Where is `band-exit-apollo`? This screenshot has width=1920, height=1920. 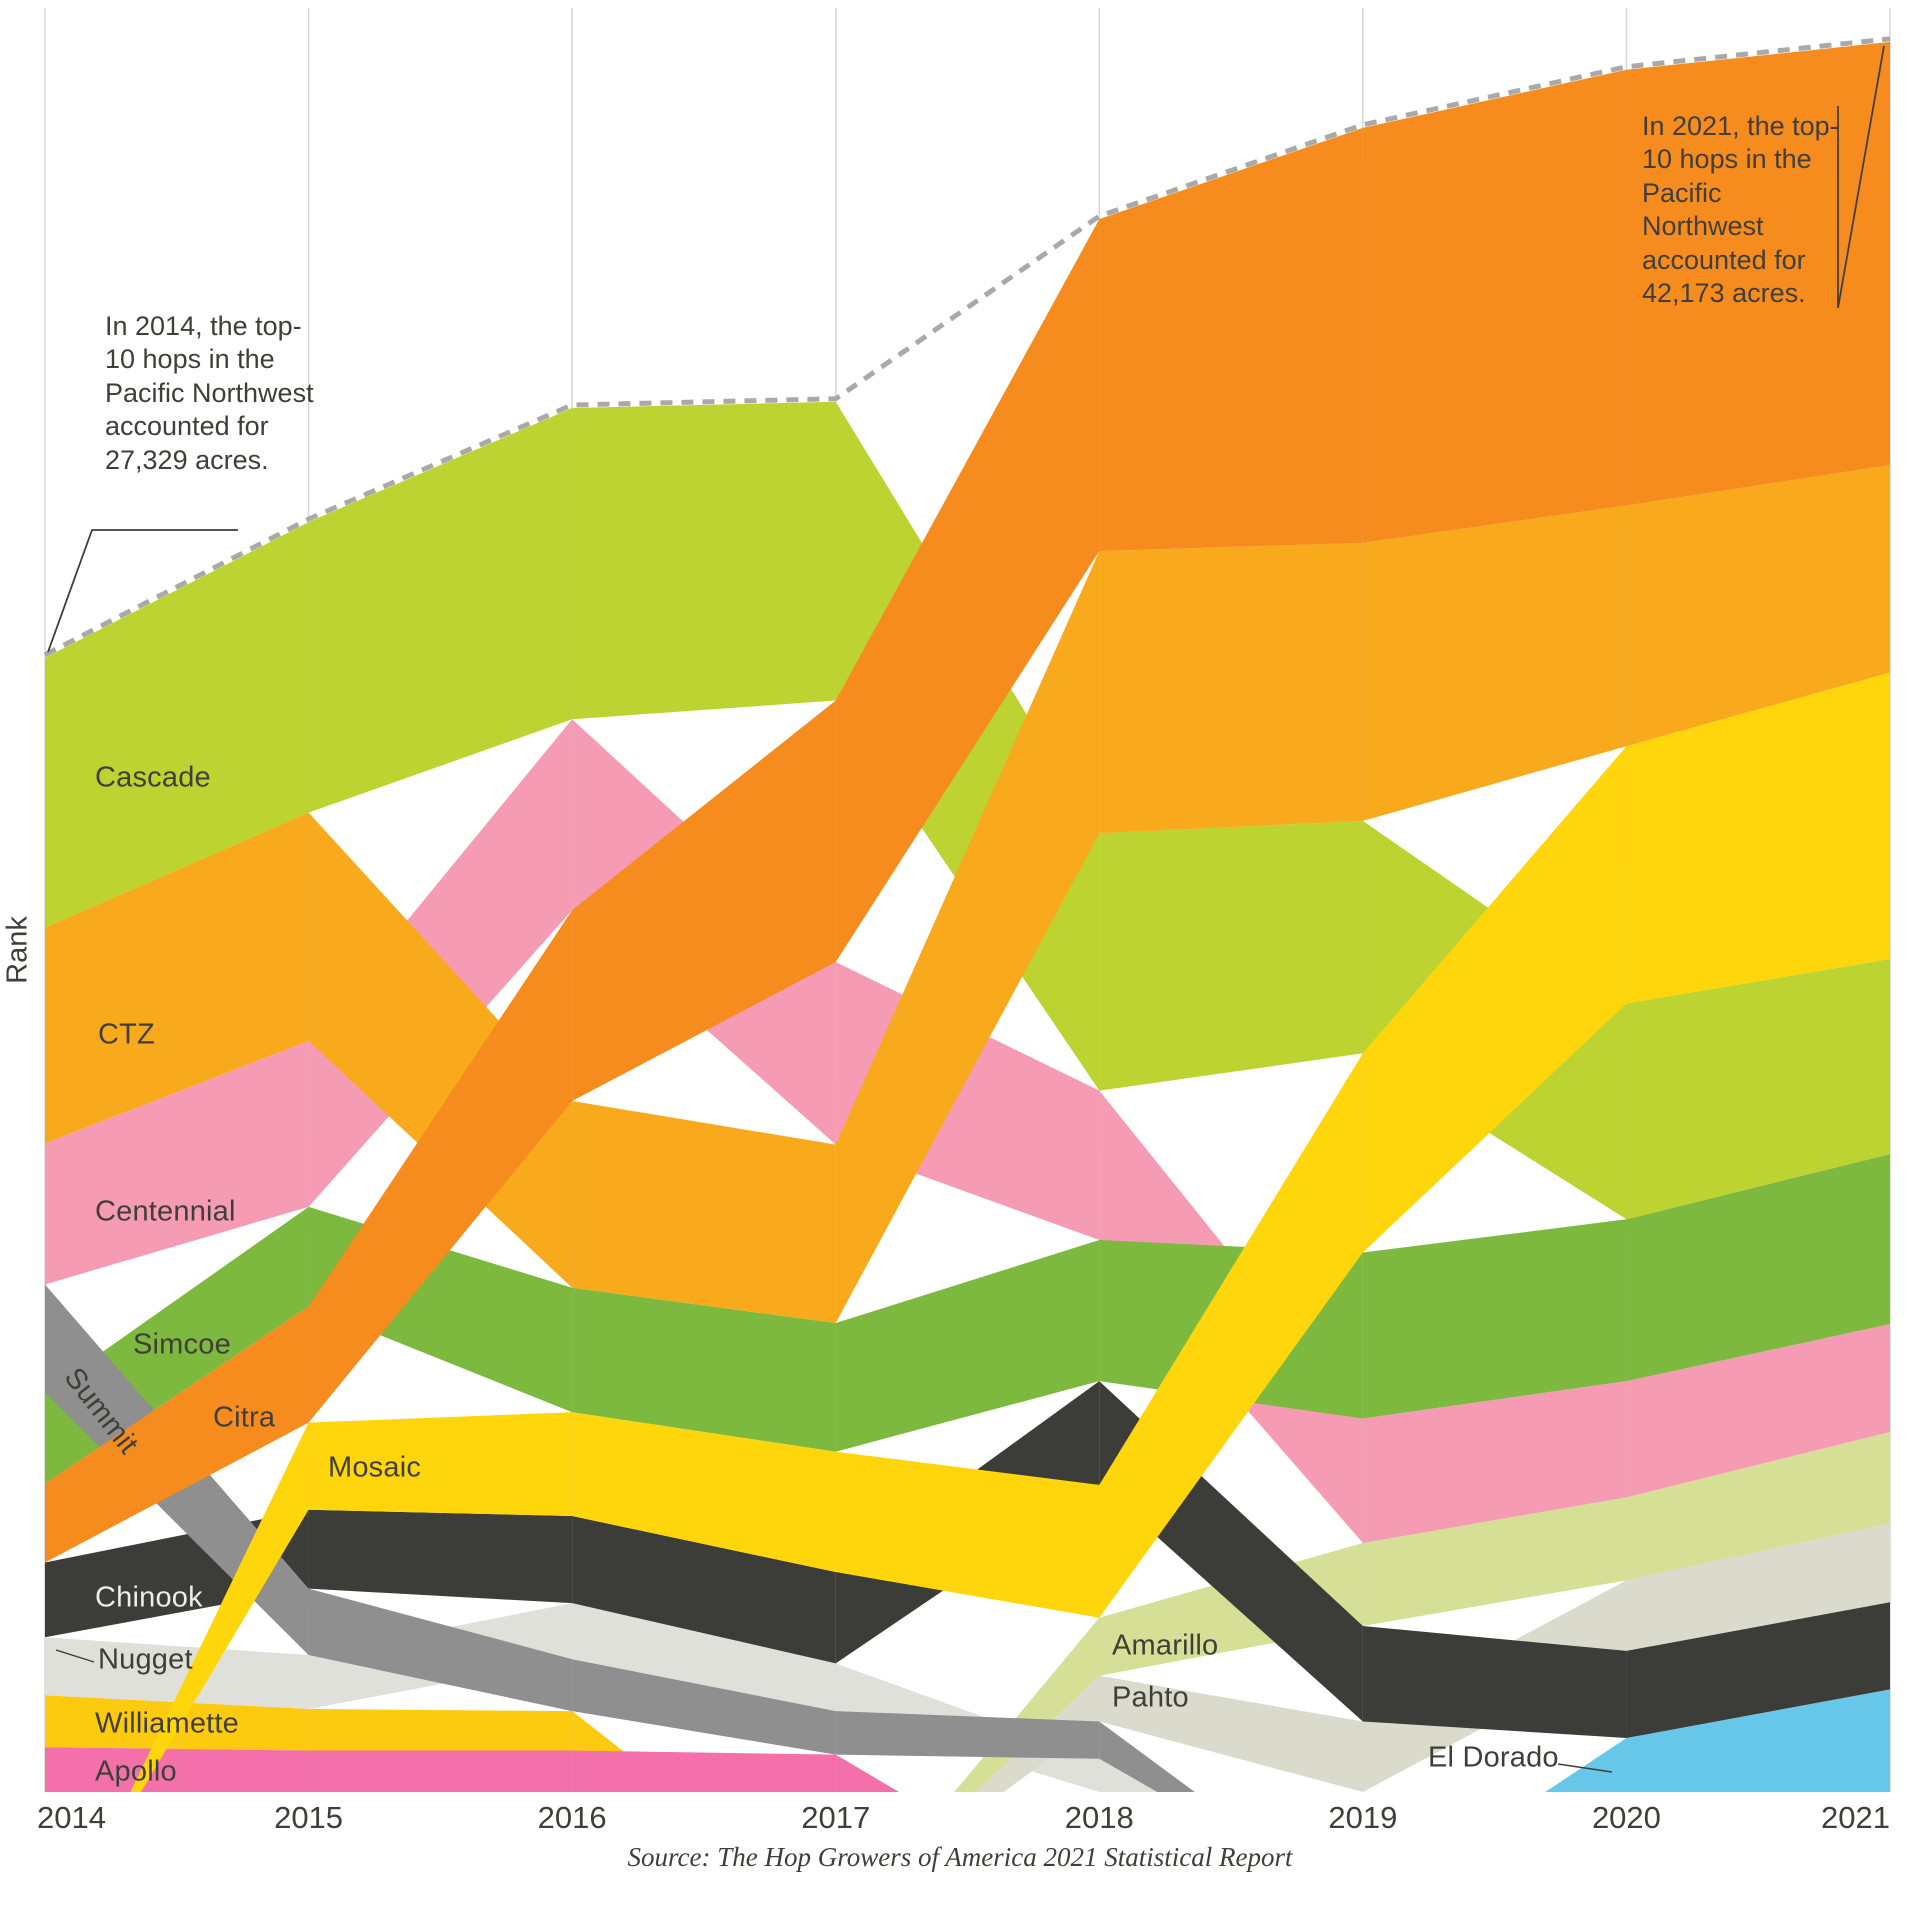 band-exit-apollo is located at coordinates (867, 1773).